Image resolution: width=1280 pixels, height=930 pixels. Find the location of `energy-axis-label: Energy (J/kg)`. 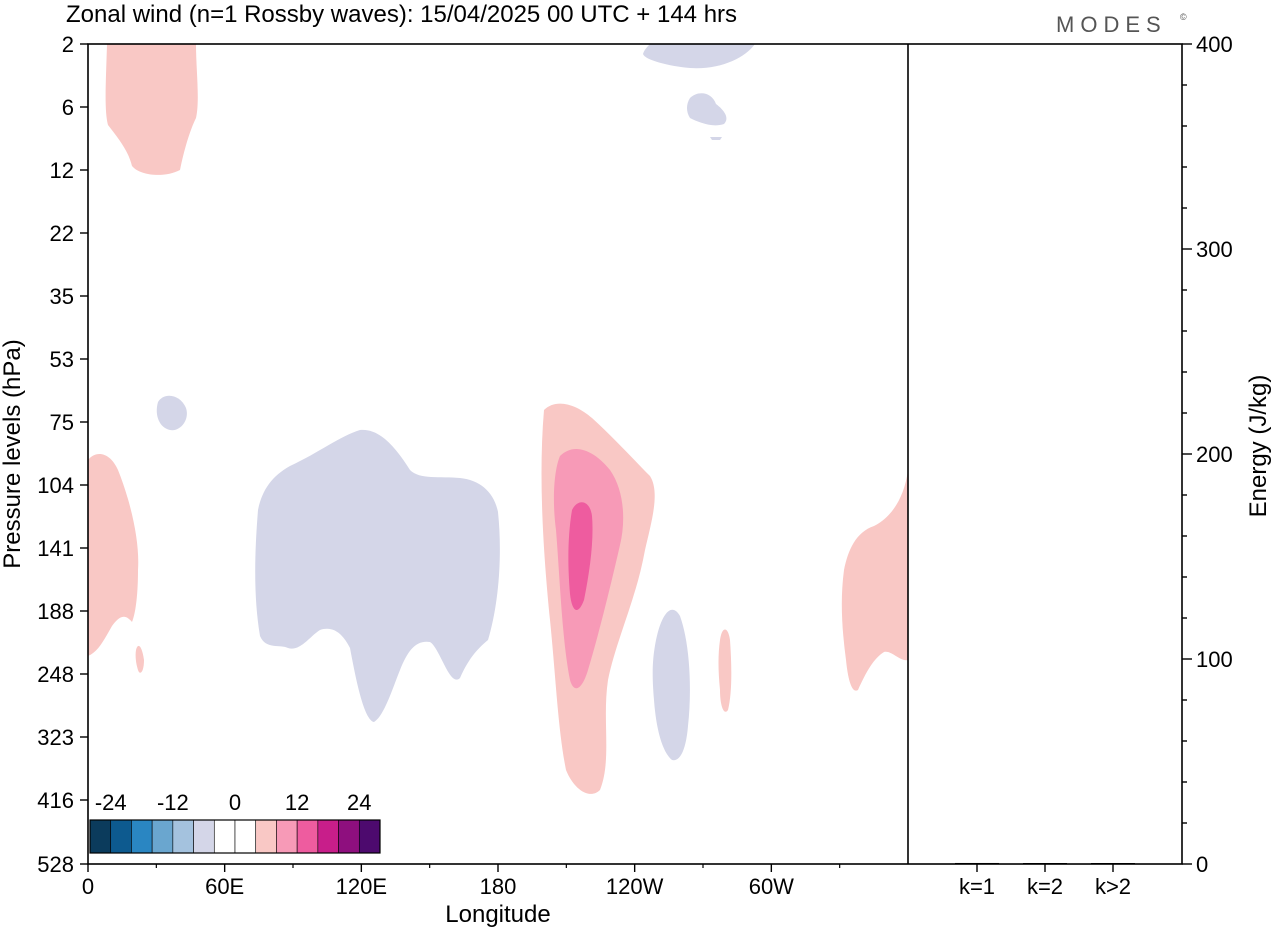

energy-axis-label: Energy (J/kg) is located at coordinates (1258, 446).